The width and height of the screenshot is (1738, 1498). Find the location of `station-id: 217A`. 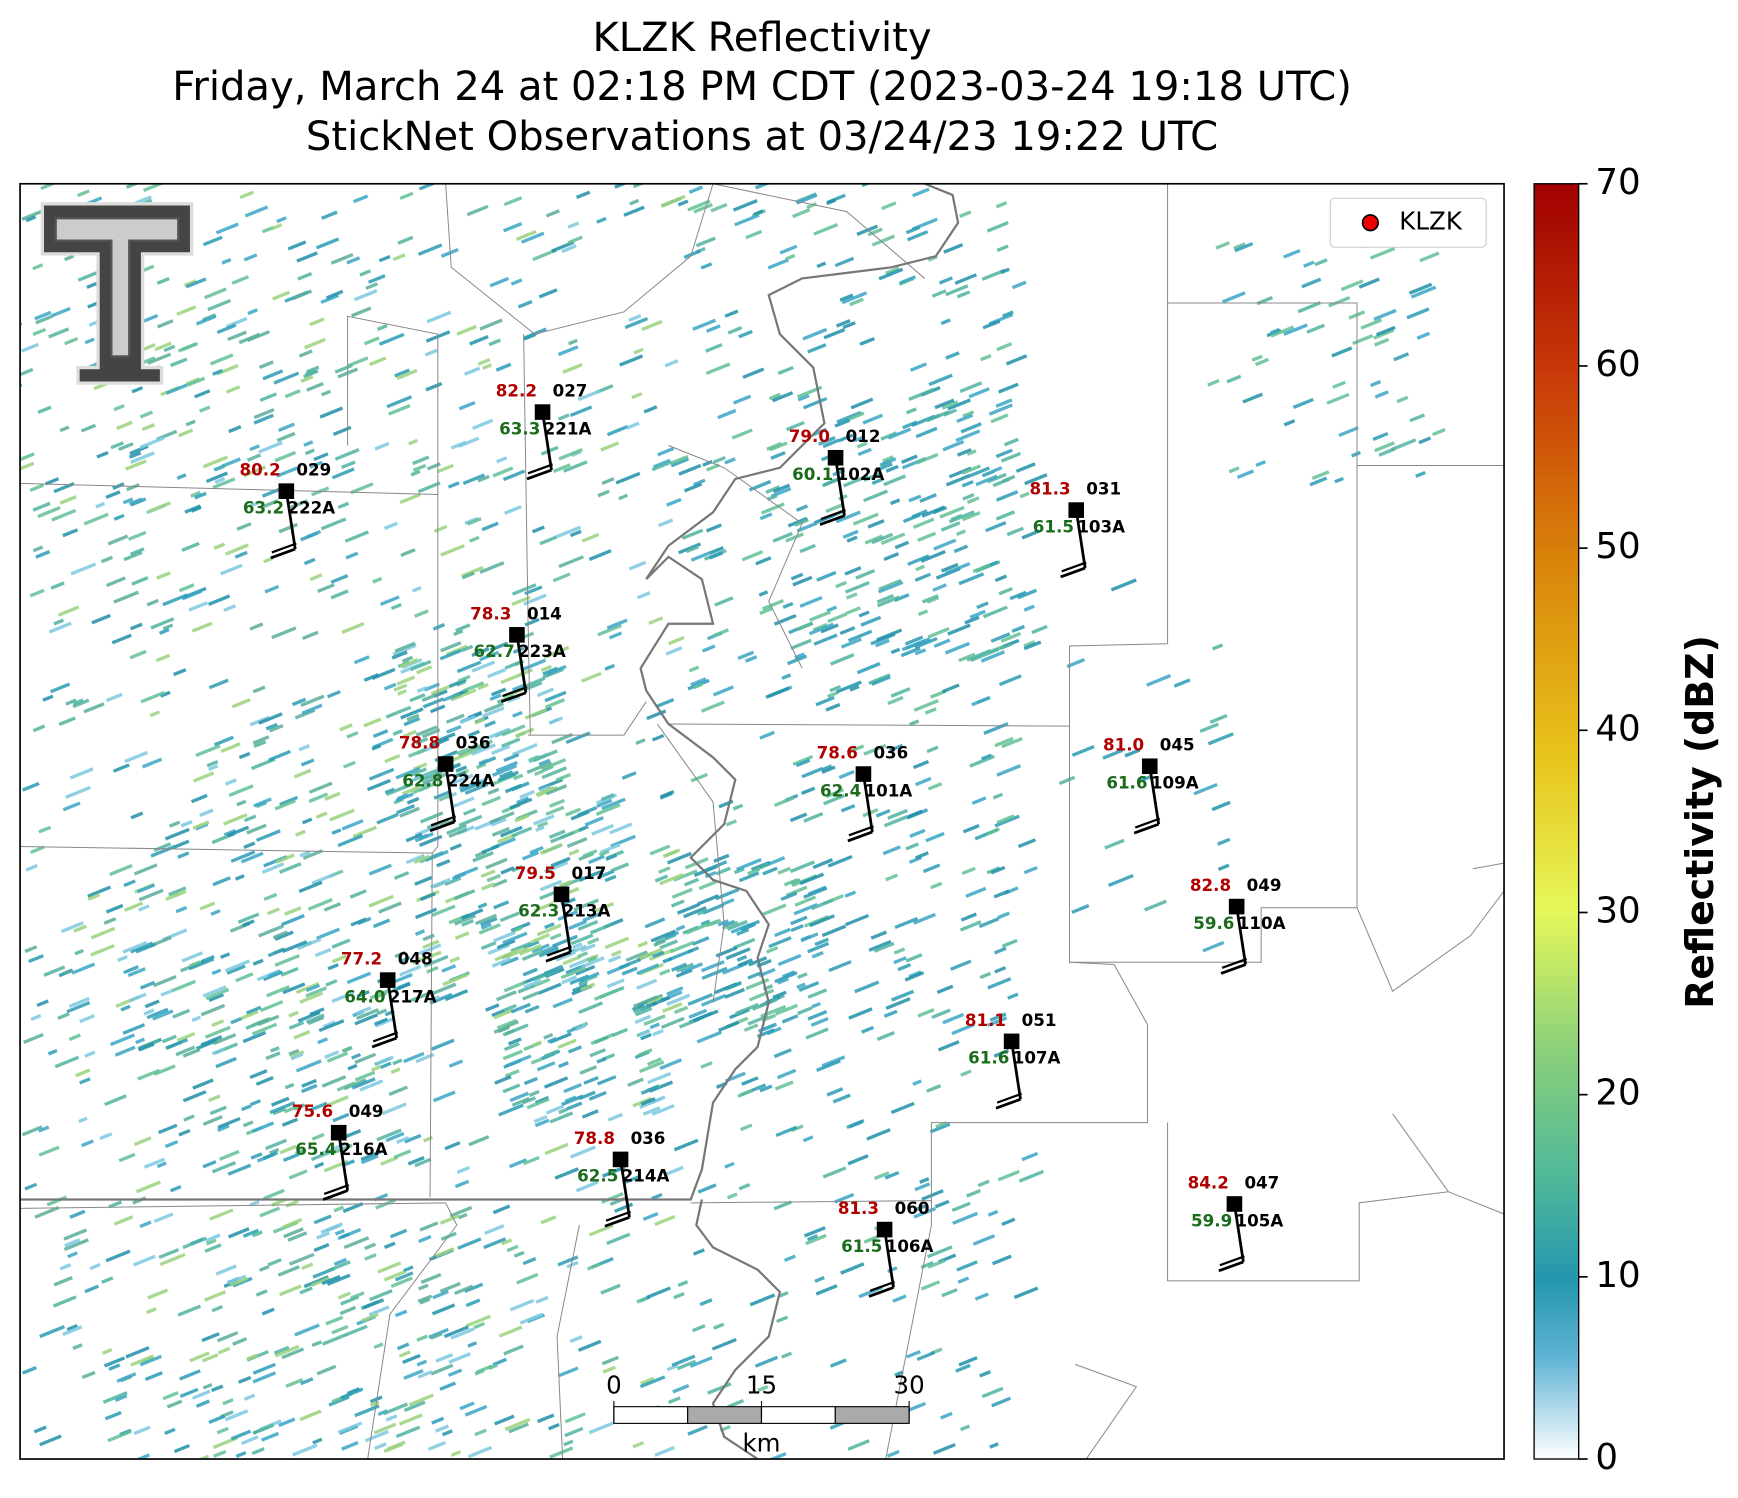

station-id: 217A is located at coordinates (413, 996).